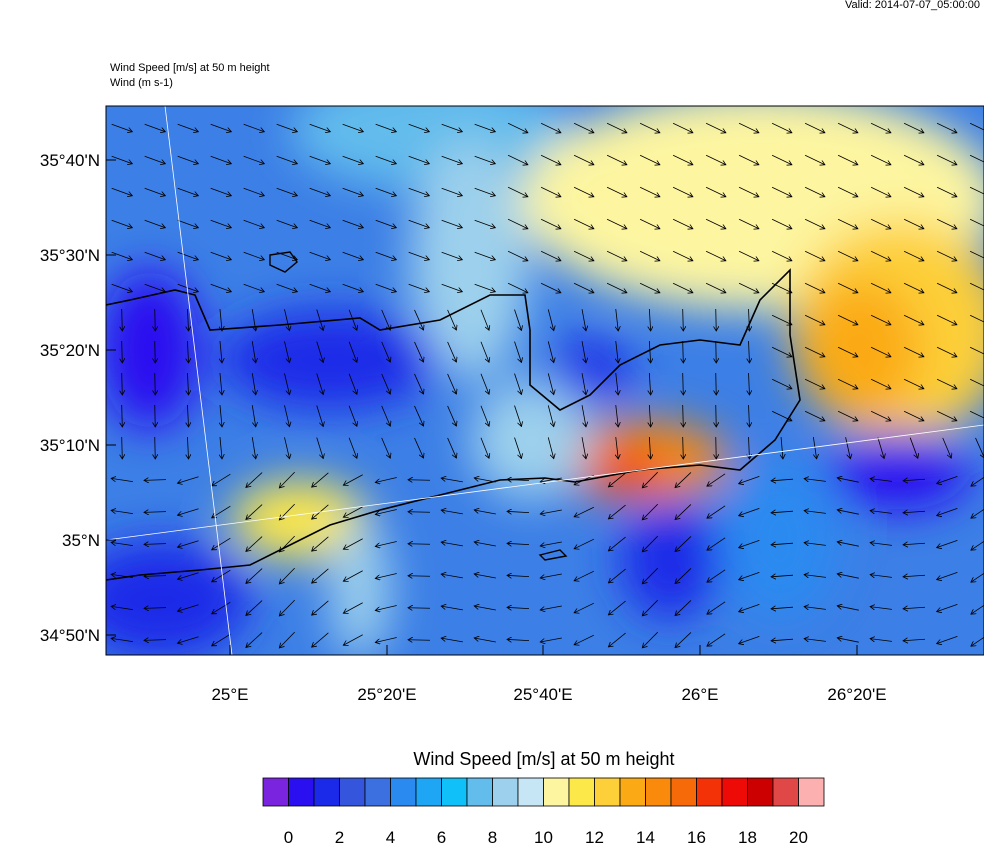  Describe the element at coordinates (70, 350) in the screenshot. I see `lat-label: 35°20'N` at that location.